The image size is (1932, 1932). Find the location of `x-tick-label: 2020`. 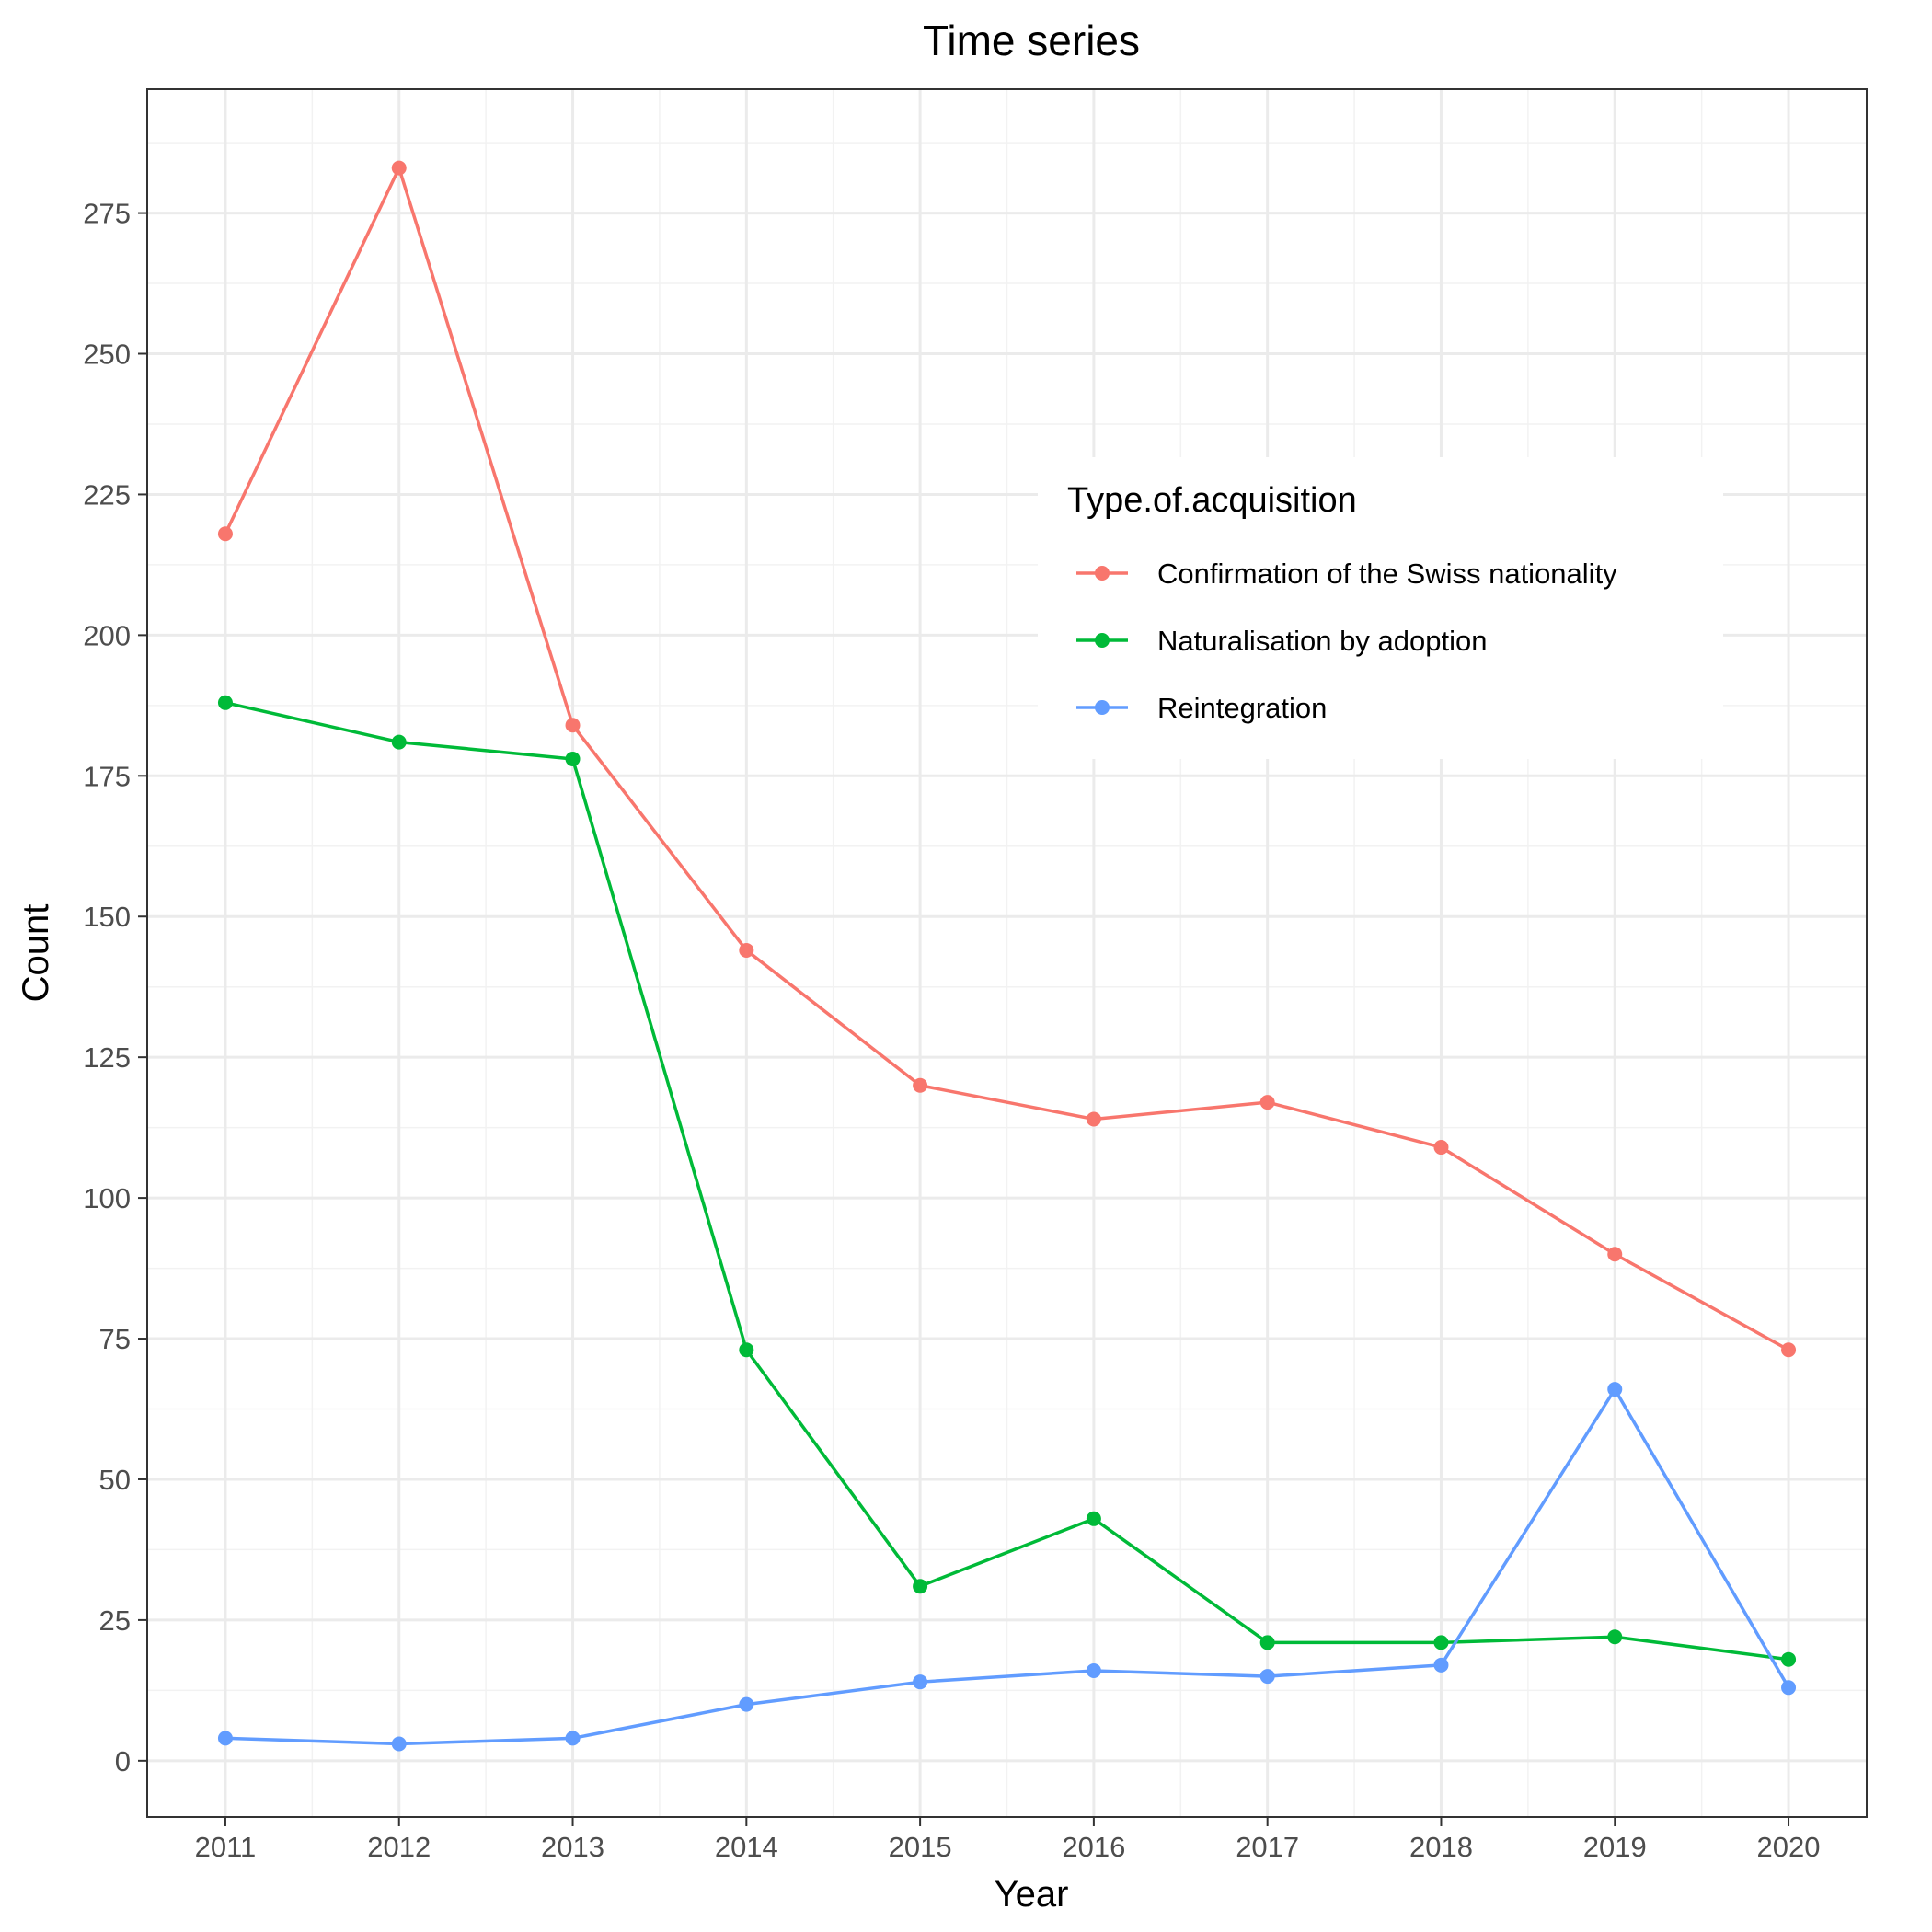

x-tick-label: 2020 is located at coordinates (1789, 1847).